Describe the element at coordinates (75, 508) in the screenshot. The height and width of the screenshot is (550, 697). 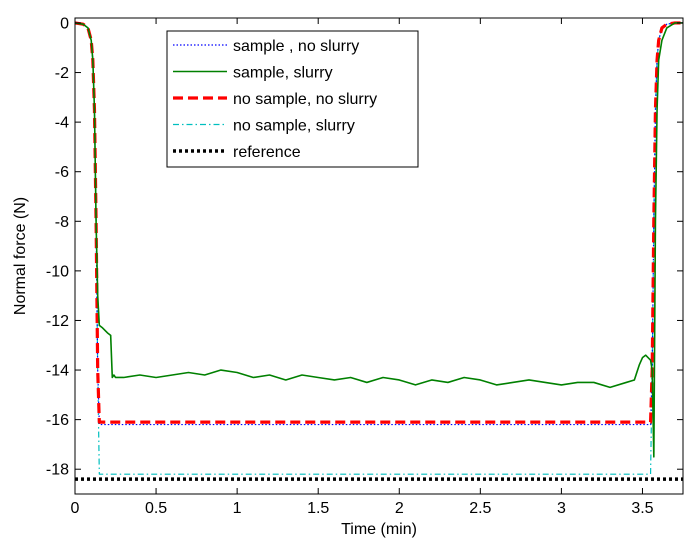
I see `x-tick-label: 0` at that location.